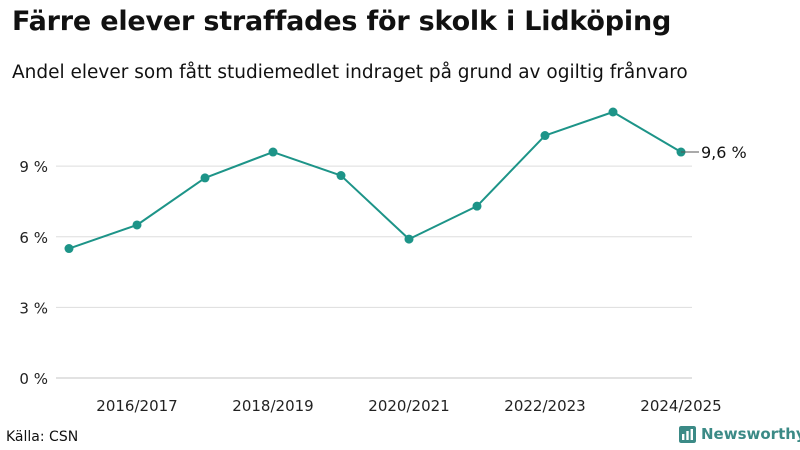 This screenshot has width=800, height=450. What do you see at coordinates (750, 434) in the screenshot?
I see `brand-name: Newsworthy` at bounding box center [750, 434].